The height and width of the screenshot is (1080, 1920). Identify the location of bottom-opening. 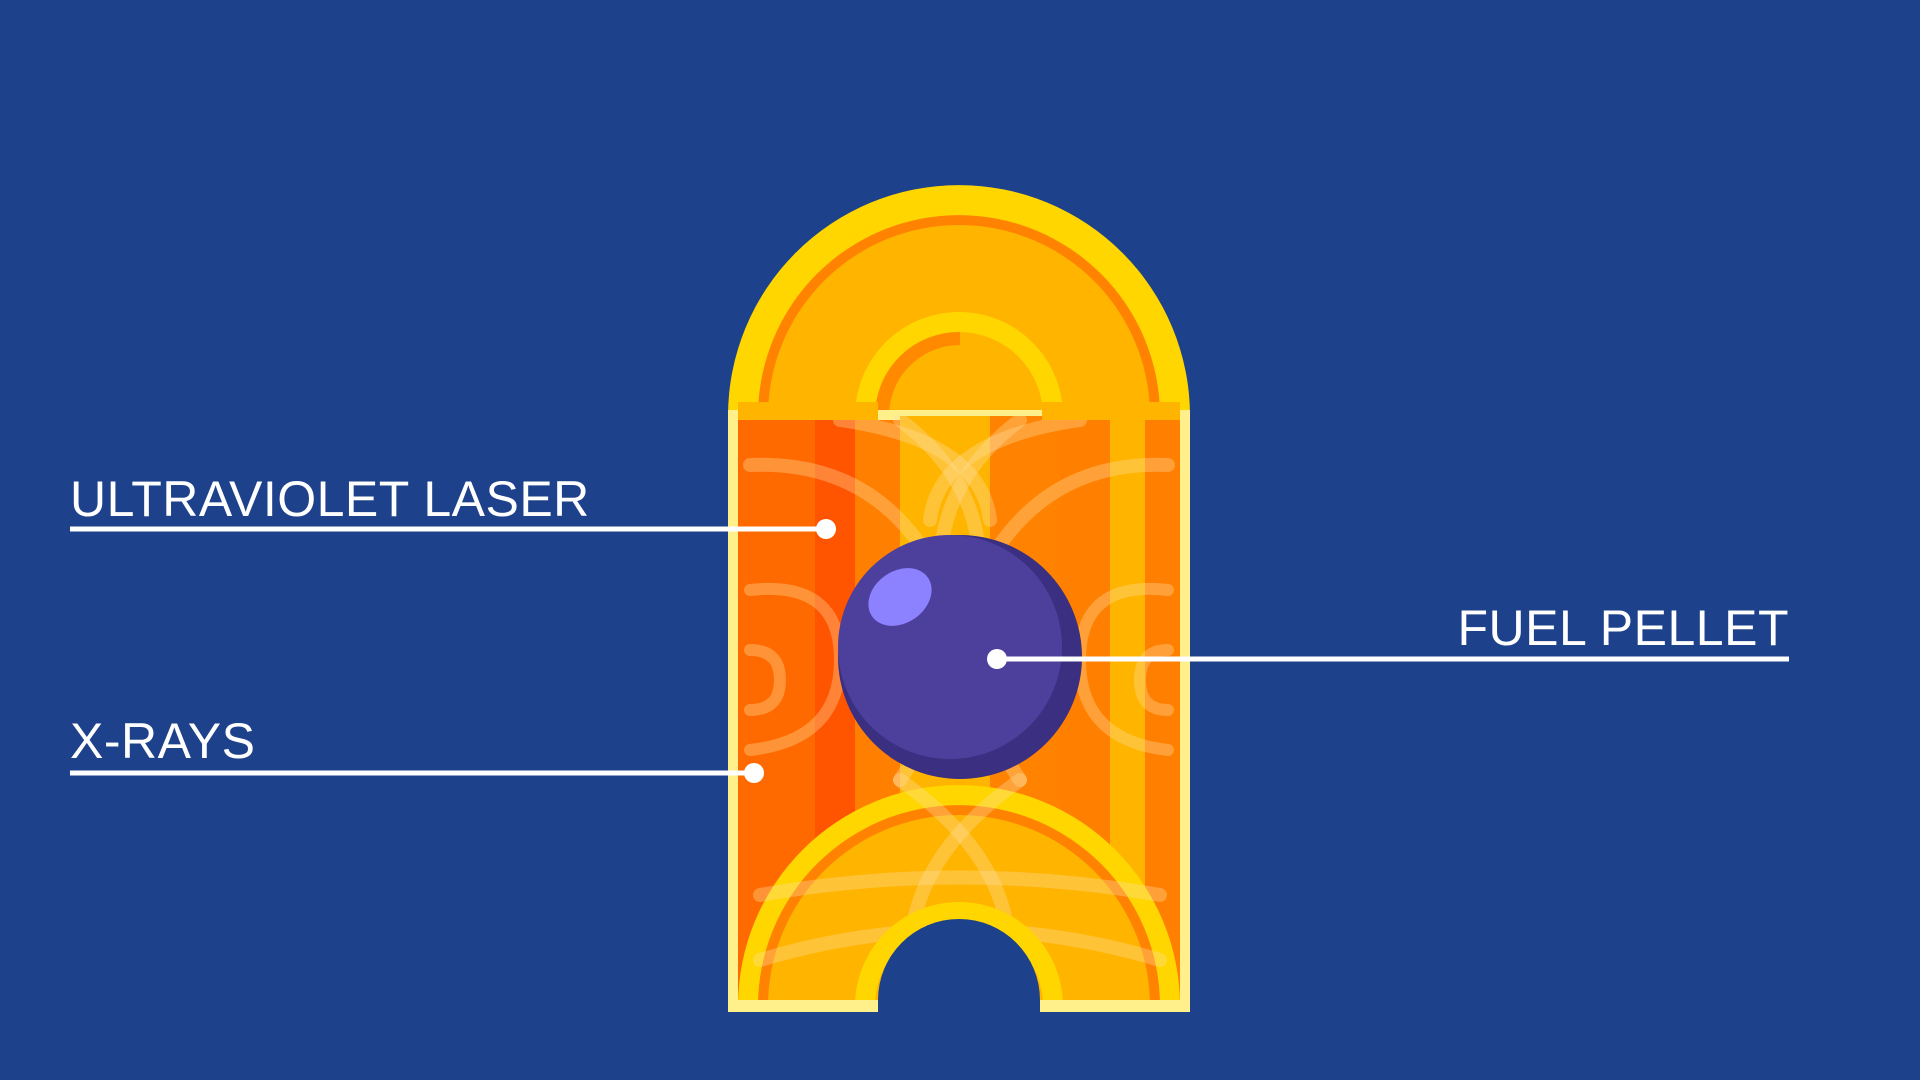
(959, 965).